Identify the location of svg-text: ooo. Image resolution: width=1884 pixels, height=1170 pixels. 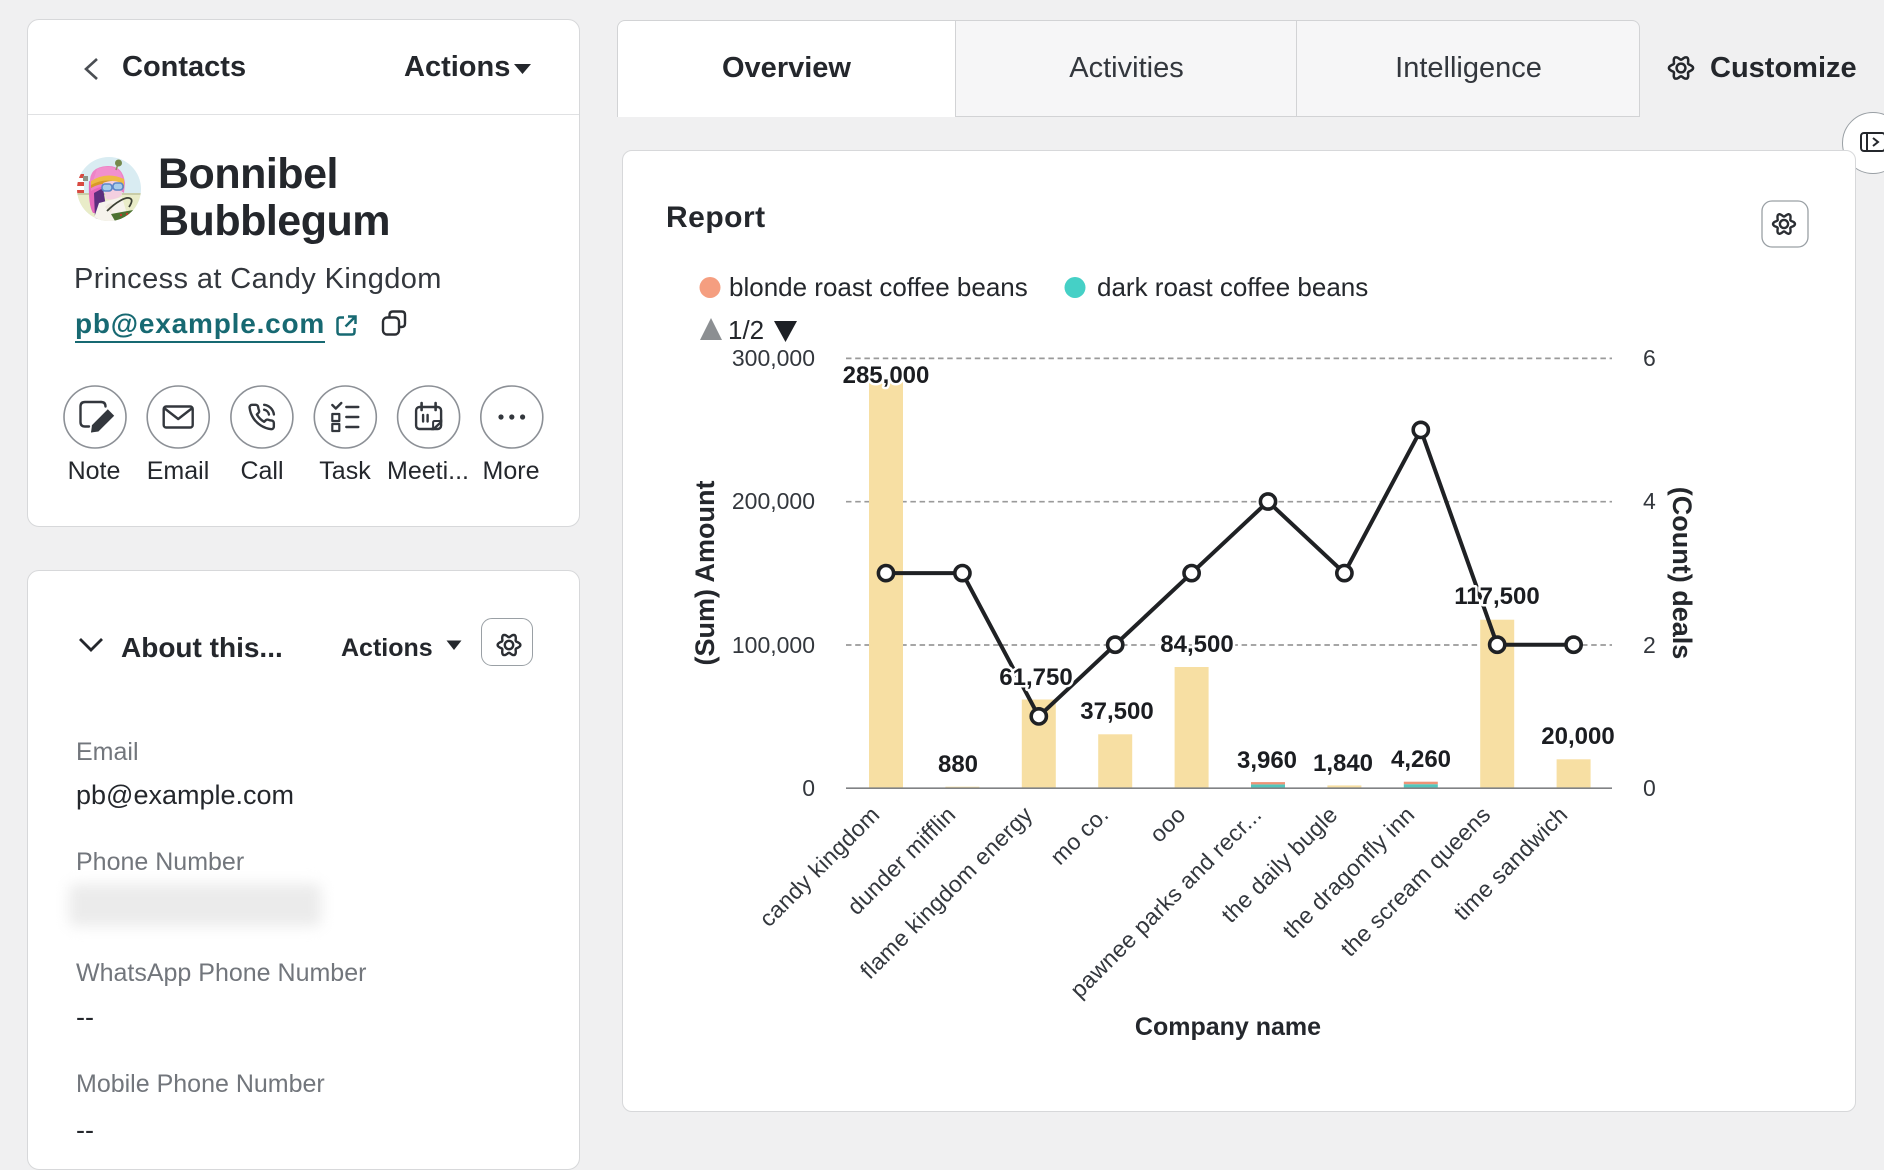
(1167, 824).